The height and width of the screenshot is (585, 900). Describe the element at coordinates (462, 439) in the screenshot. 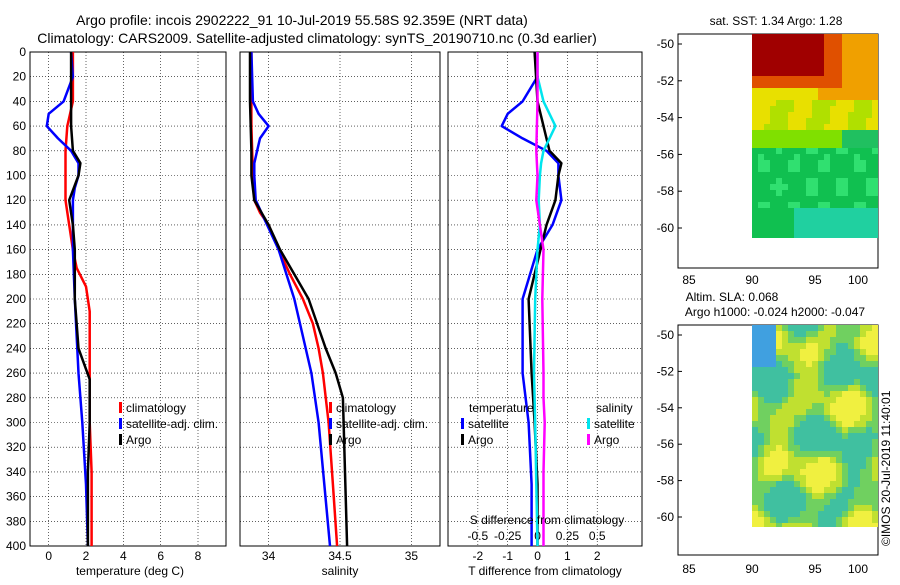

I see `legend-swatch-t-argo` at that location.